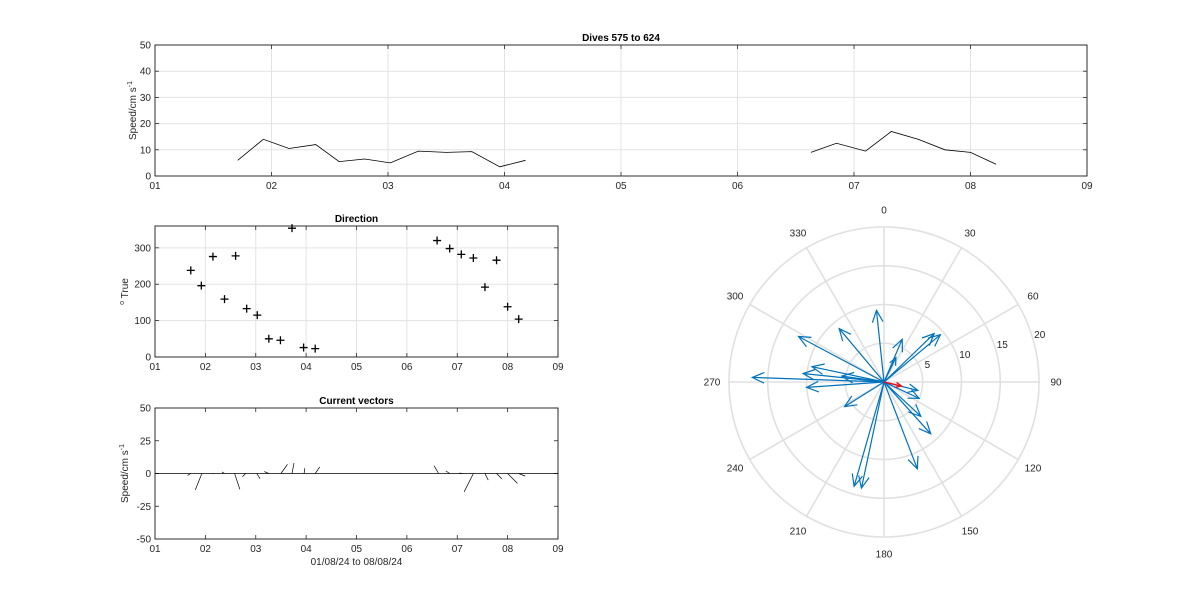  Describe the element at coordinates (1033, 469) in the screenshot. I see `polar-angle-label: 120` at that location.